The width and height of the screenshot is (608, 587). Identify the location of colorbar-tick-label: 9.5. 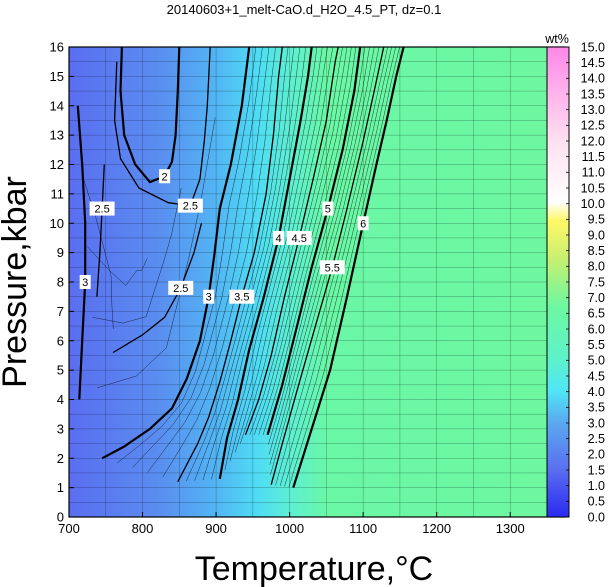
(596, 220).